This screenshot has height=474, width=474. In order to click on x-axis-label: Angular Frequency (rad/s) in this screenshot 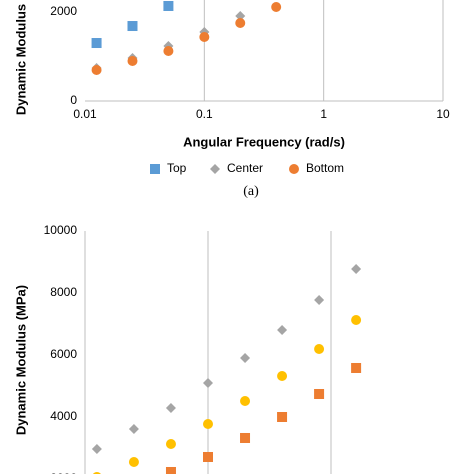, I will do `click(264, 141)`.